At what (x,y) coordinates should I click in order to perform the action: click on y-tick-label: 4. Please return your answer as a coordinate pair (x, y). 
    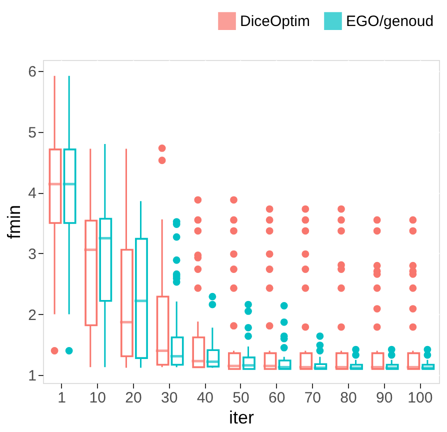
    Looking at the image, I should click on (32, 193).